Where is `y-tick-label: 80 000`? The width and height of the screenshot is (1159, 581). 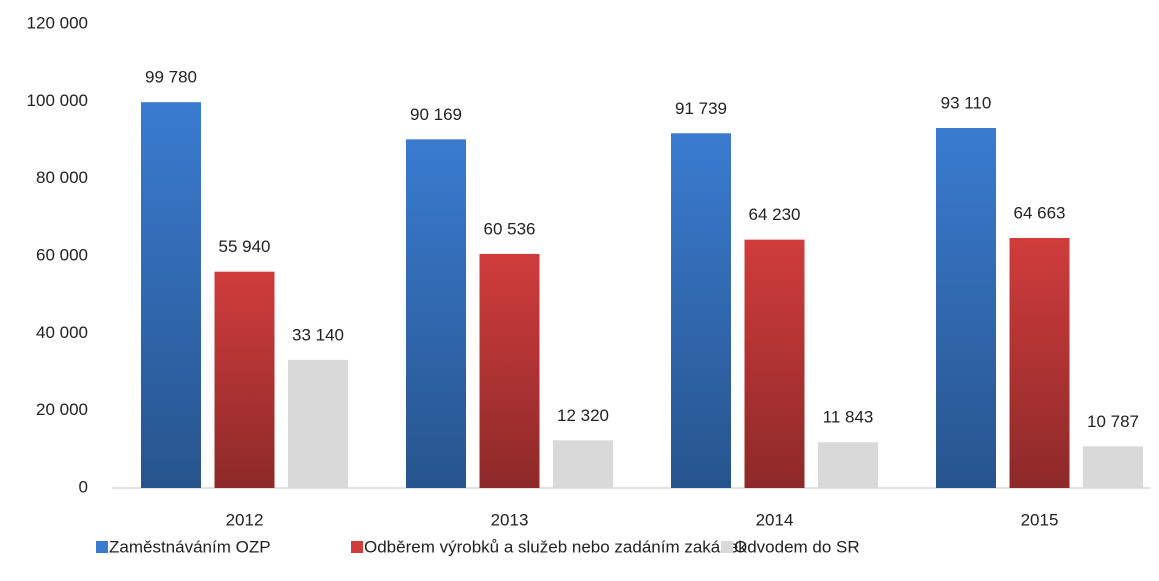
y-tick-label: 80 000 is located at coordinates (62, 177).